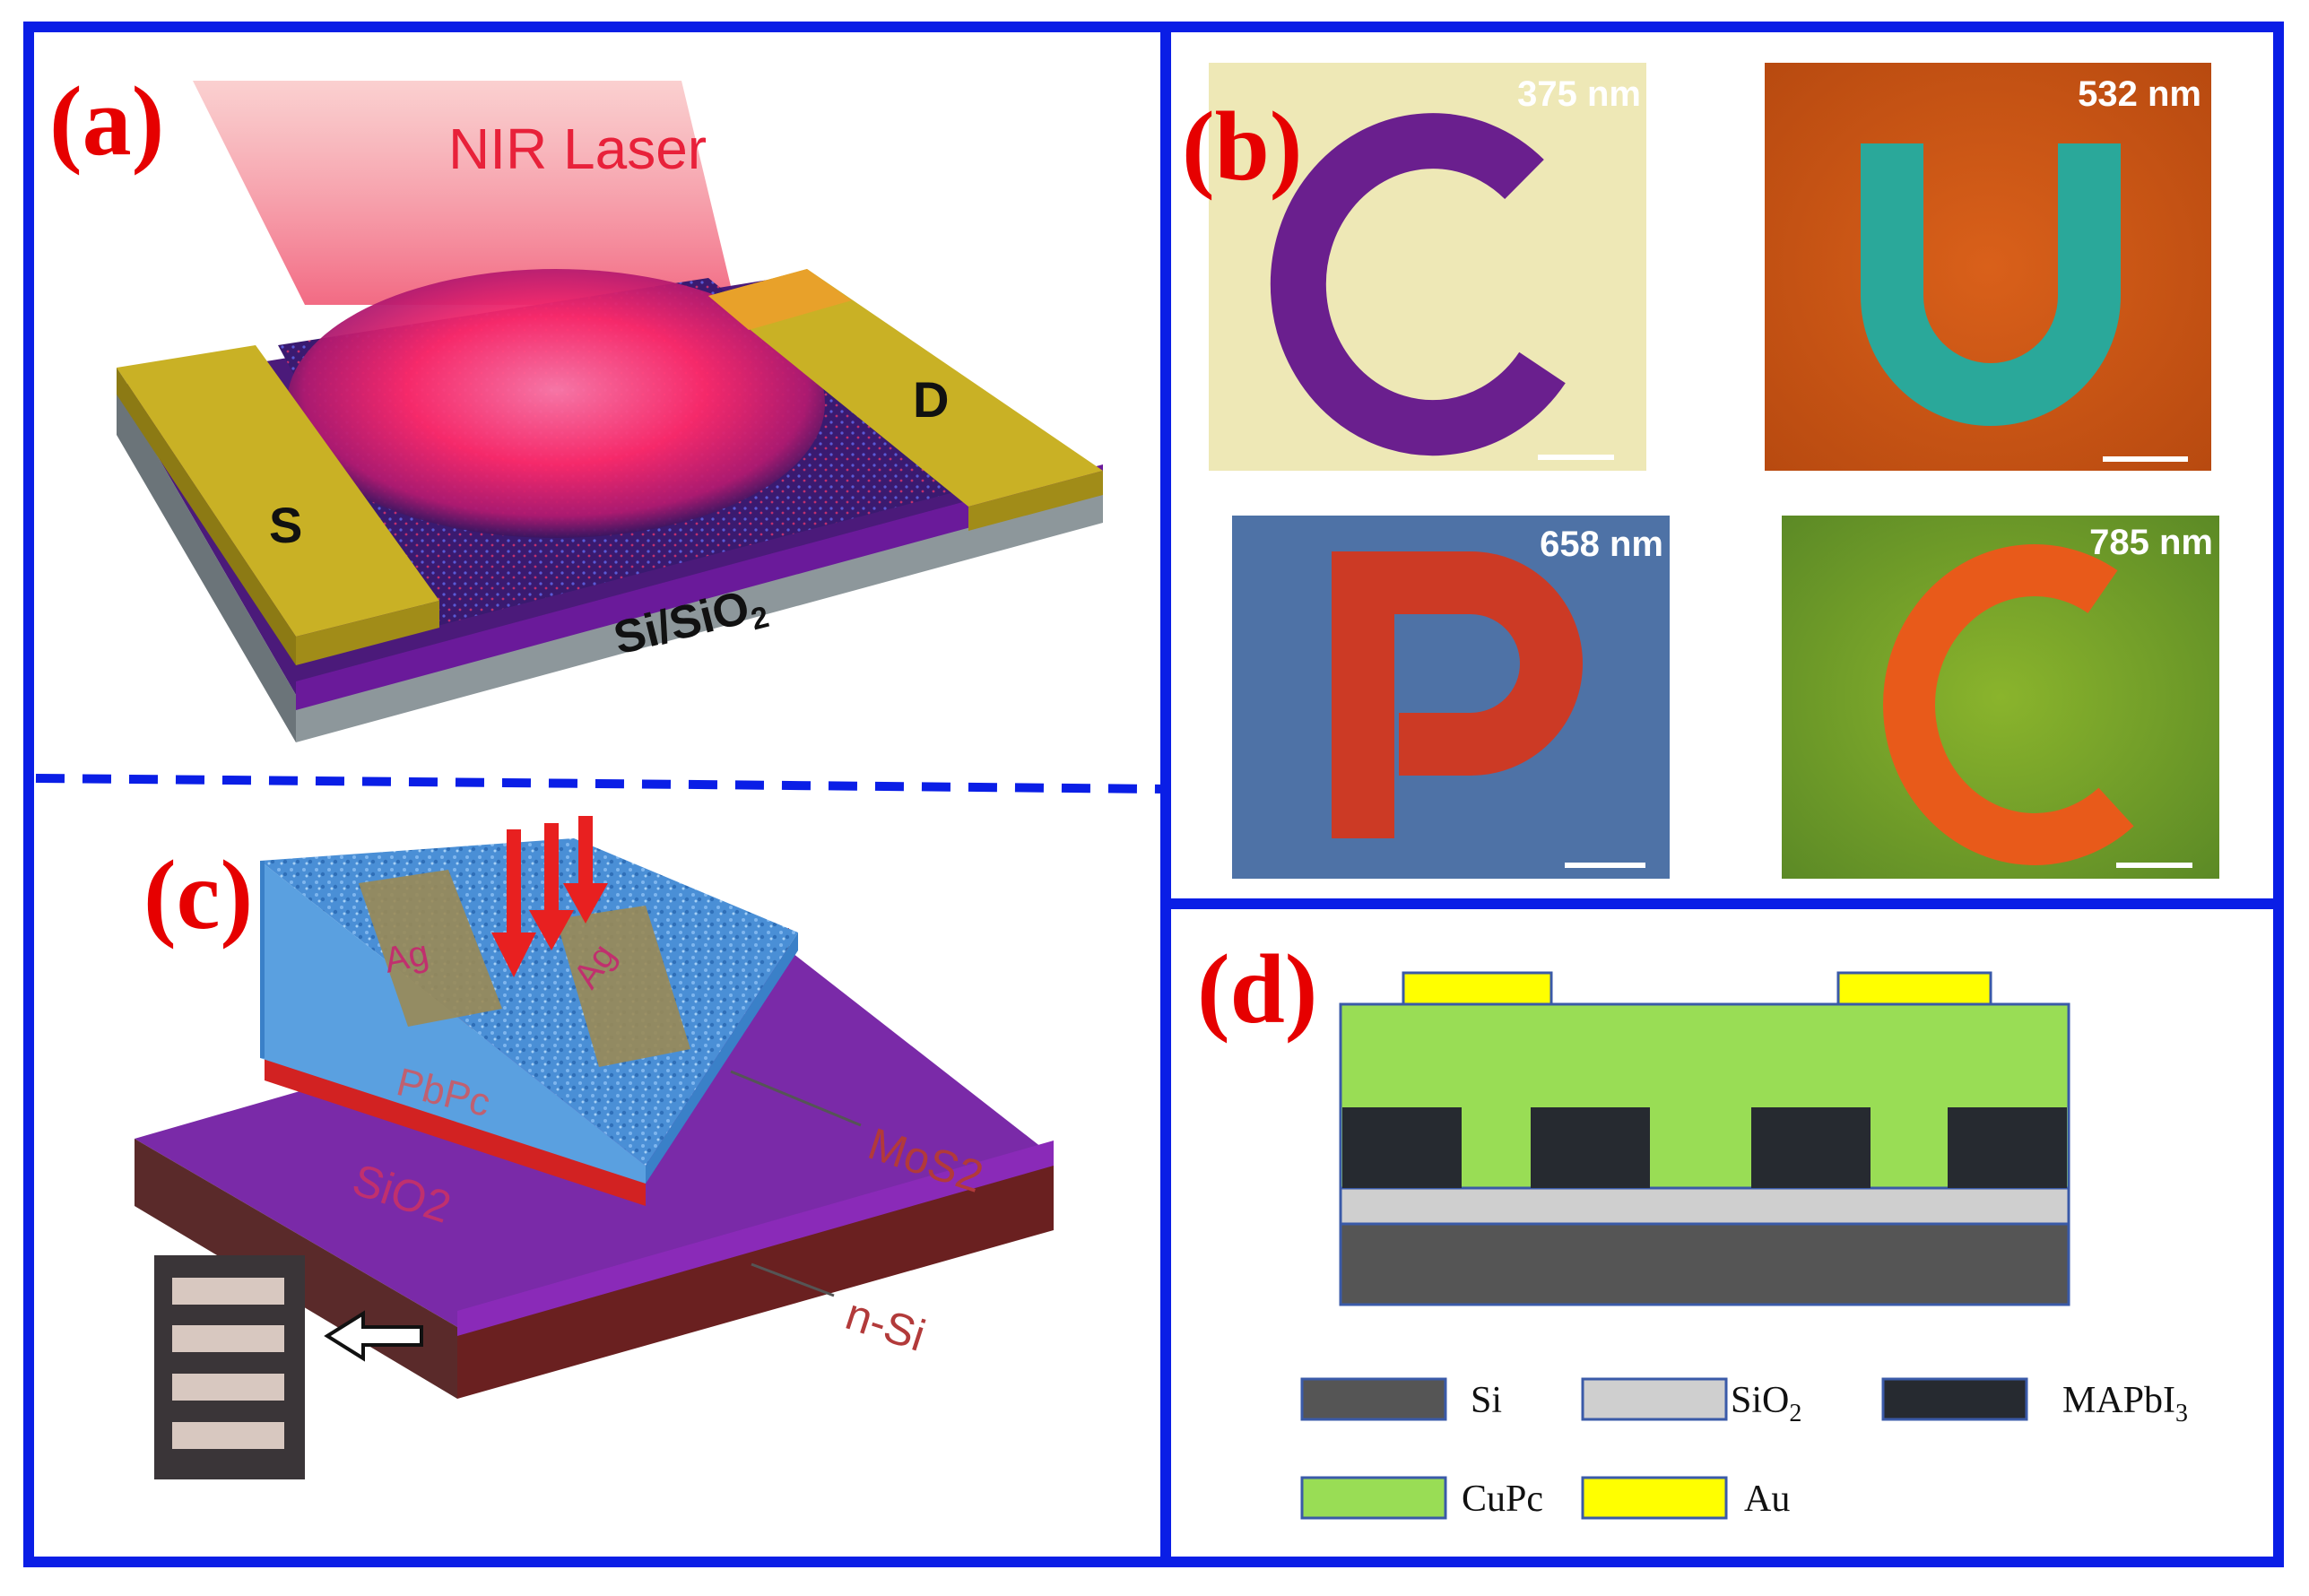  What do you see at coordinates (699, 587) in the screenshot?
I see `purple-layer` at bounding box center [699, 587].